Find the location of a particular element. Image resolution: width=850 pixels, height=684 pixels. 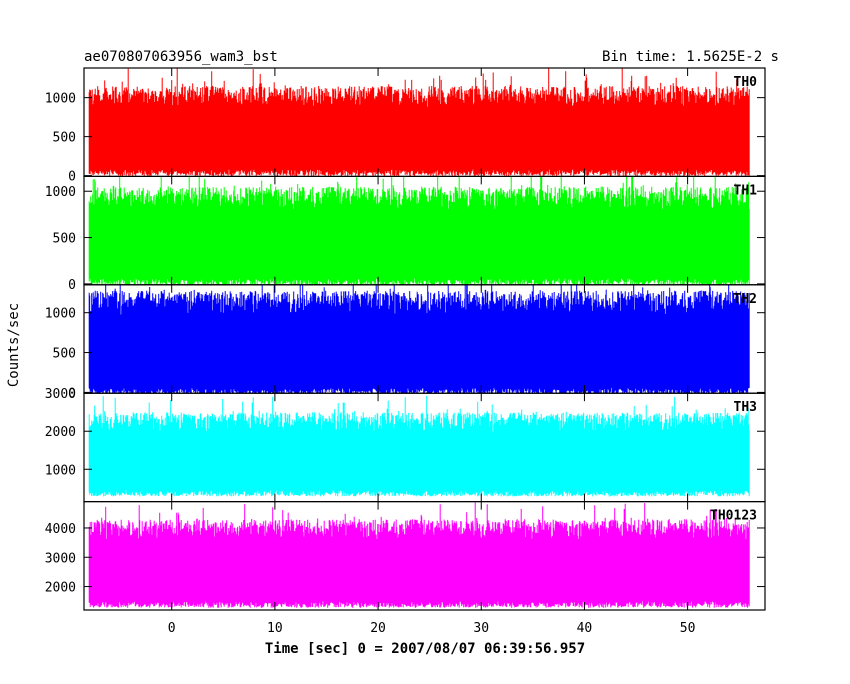

x-tick-label: 20 is located at coordinates (378, 628).